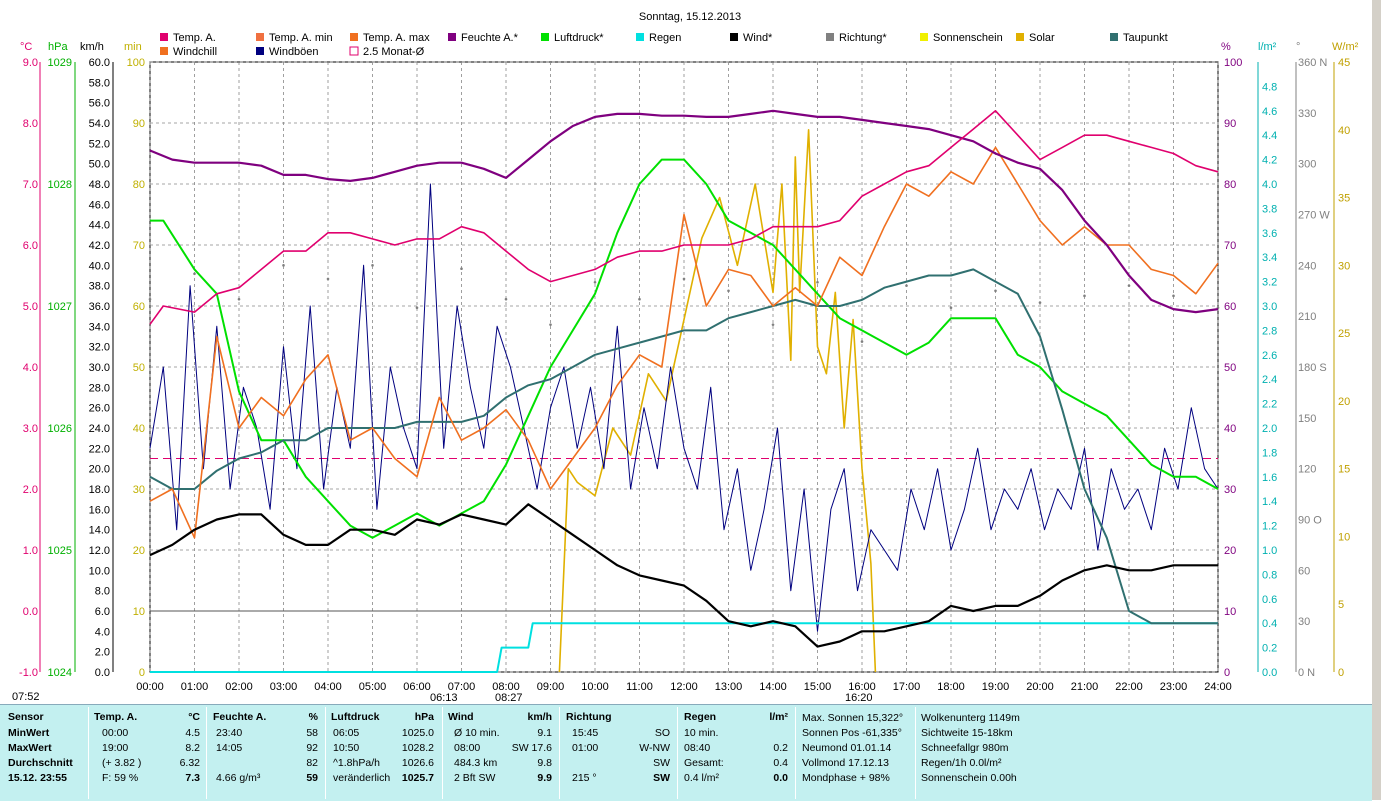 This screenshot has width=1381, height=801. What do you see at coordinates (1233, 63) in the screenshot?
I see `hum-tick: 100` at bounding box center [1233, 63].